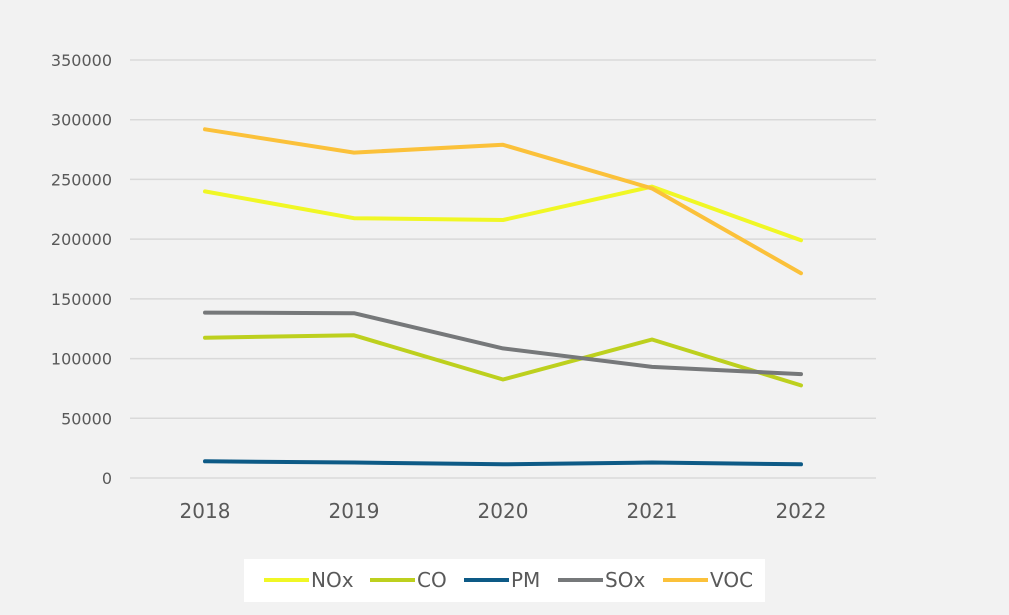 This screenshot has height=615, width=1009. Describe the element at coordinates (205, 511) in the screenshot. I see `x-tick-label: 2018` at that location.